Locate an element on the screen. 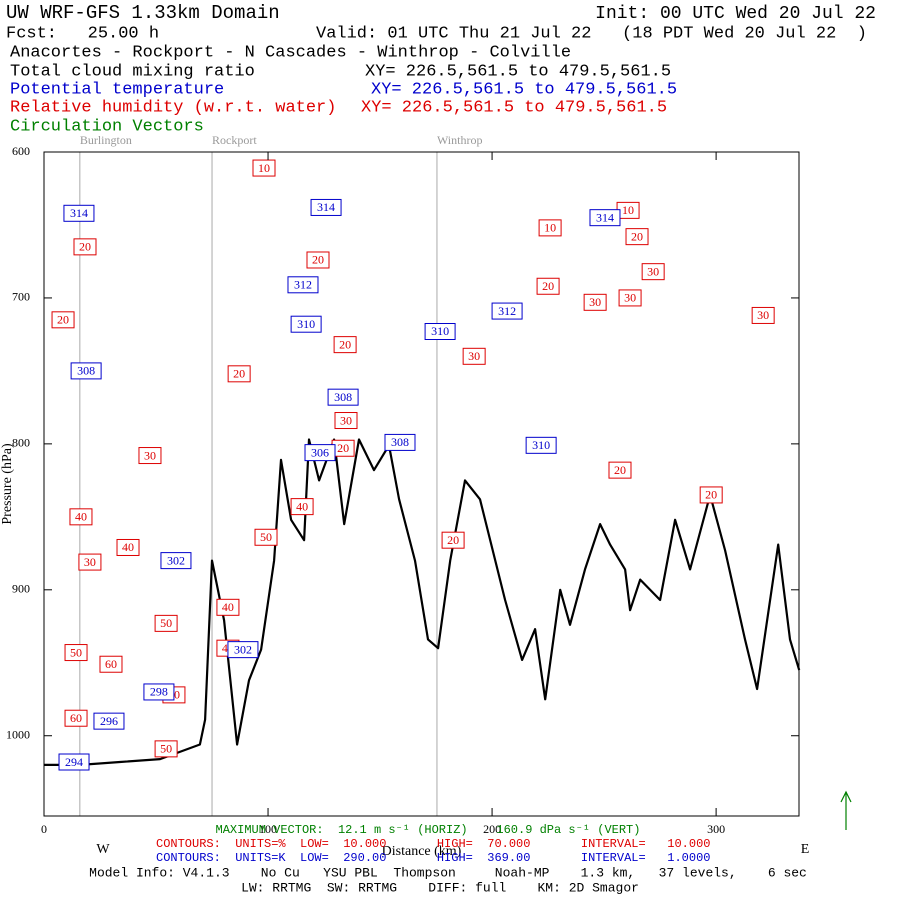 The image size is (900, 900). x-tick-label: 300 is located at coordinates (716, 829).